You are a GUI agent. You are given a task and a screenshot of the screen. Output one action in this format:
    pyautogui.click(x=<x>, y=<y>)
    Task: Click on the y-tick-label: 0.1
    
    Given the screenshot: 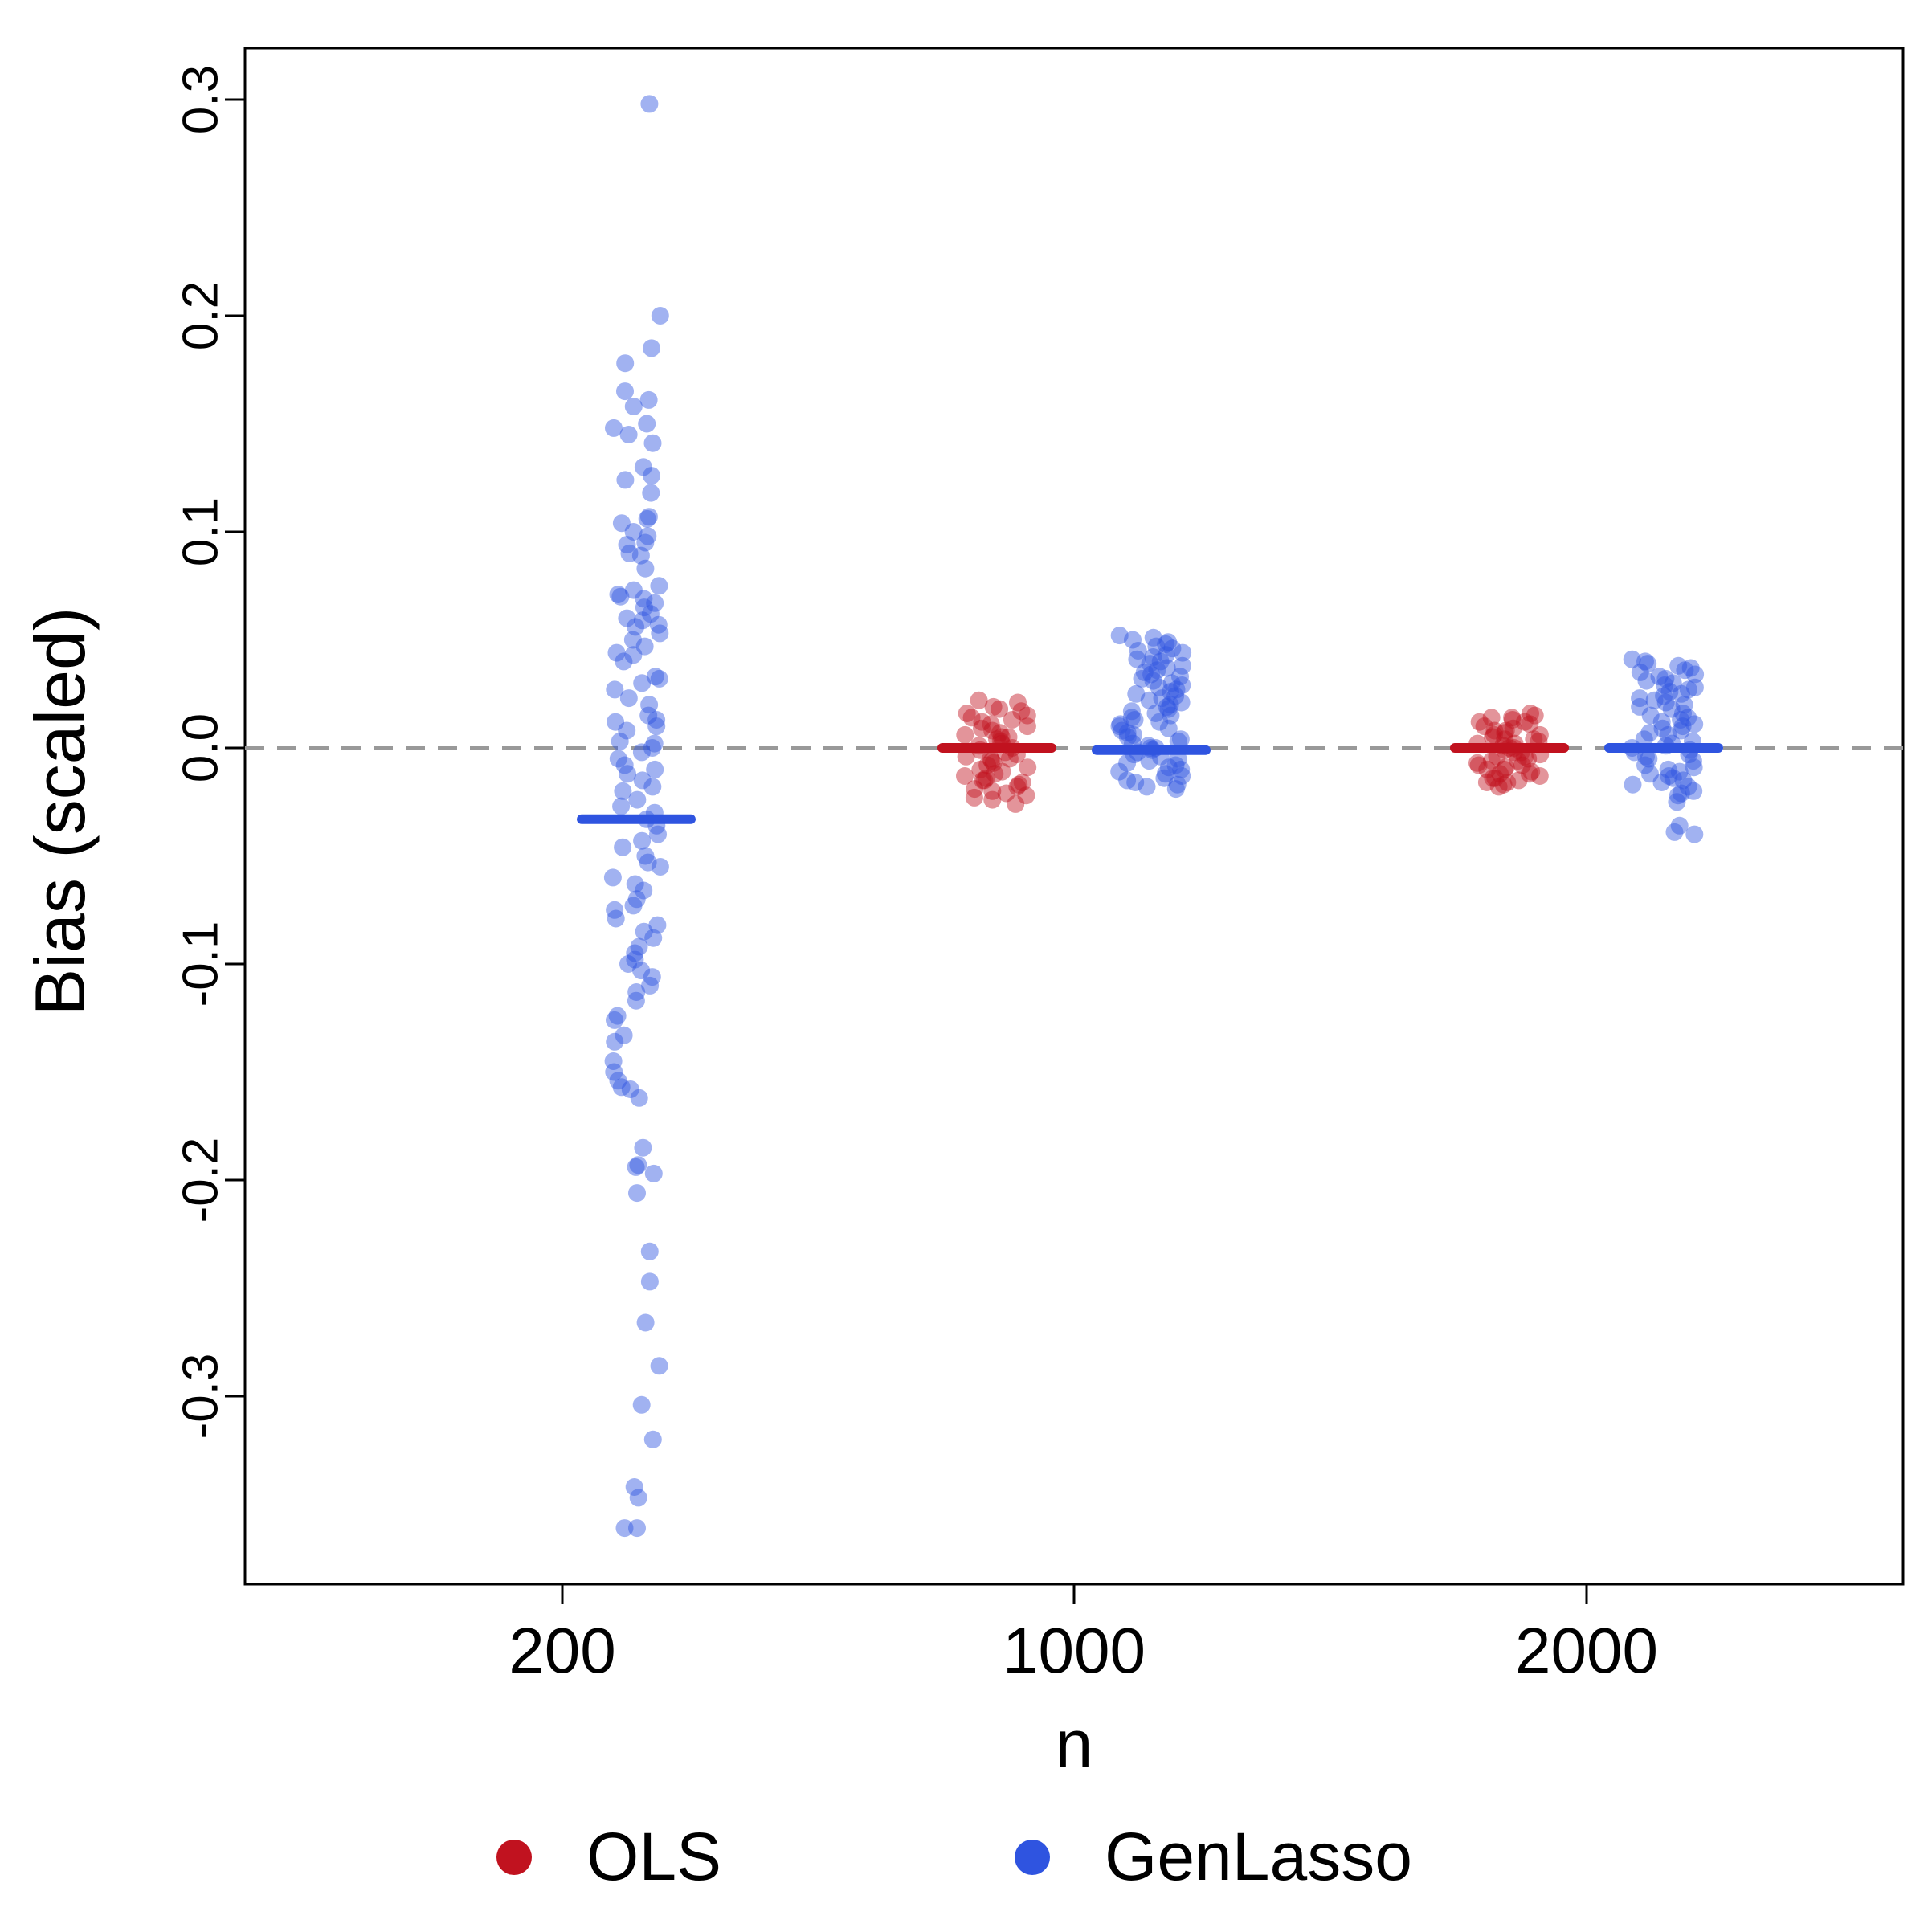 What is the action you would take?
    pyautogui.click(x=201, y=532)
    